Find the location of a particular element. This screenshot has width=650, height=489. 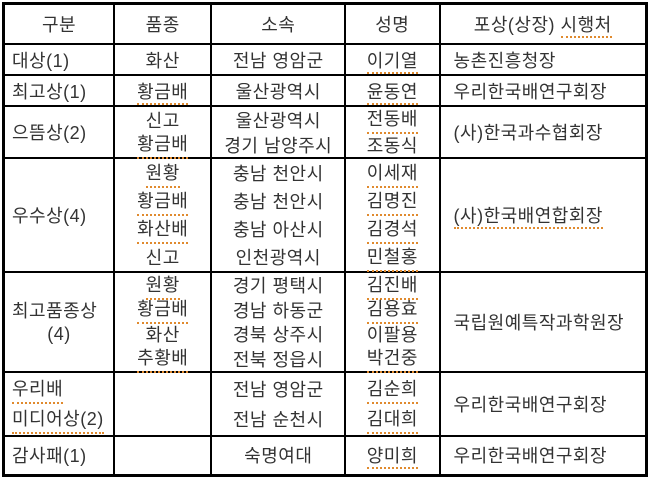

table-row-daesang: 대상(1) 화산 전남 영암군 이기열 농촌진흥청장 is located at coordinates (325, 59).